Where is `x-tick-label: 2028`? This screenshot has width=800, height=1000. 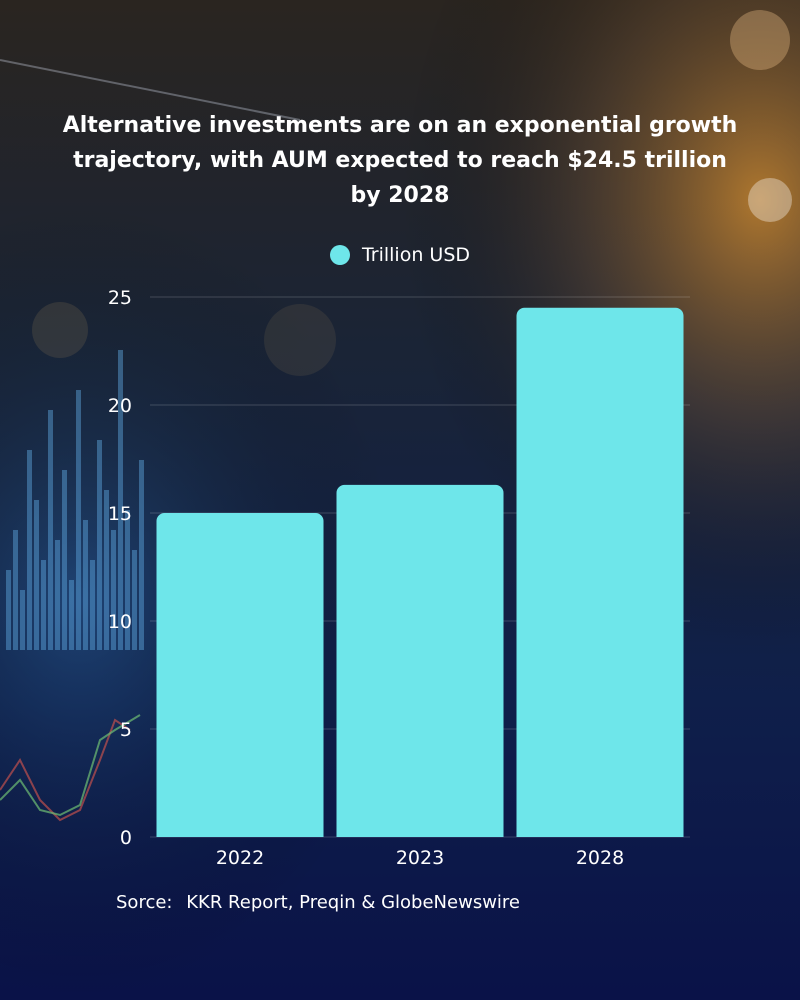
x-tick-label: 2028 is located at coordinates (600, 858).